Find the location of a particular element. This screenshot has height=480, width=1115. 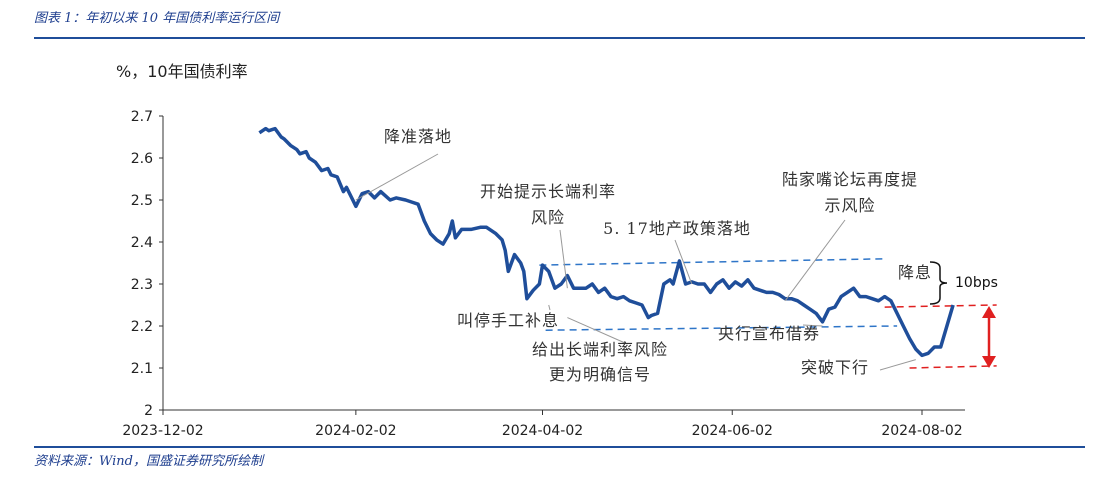

bracket-10bps is located at coordinates (938, 283).